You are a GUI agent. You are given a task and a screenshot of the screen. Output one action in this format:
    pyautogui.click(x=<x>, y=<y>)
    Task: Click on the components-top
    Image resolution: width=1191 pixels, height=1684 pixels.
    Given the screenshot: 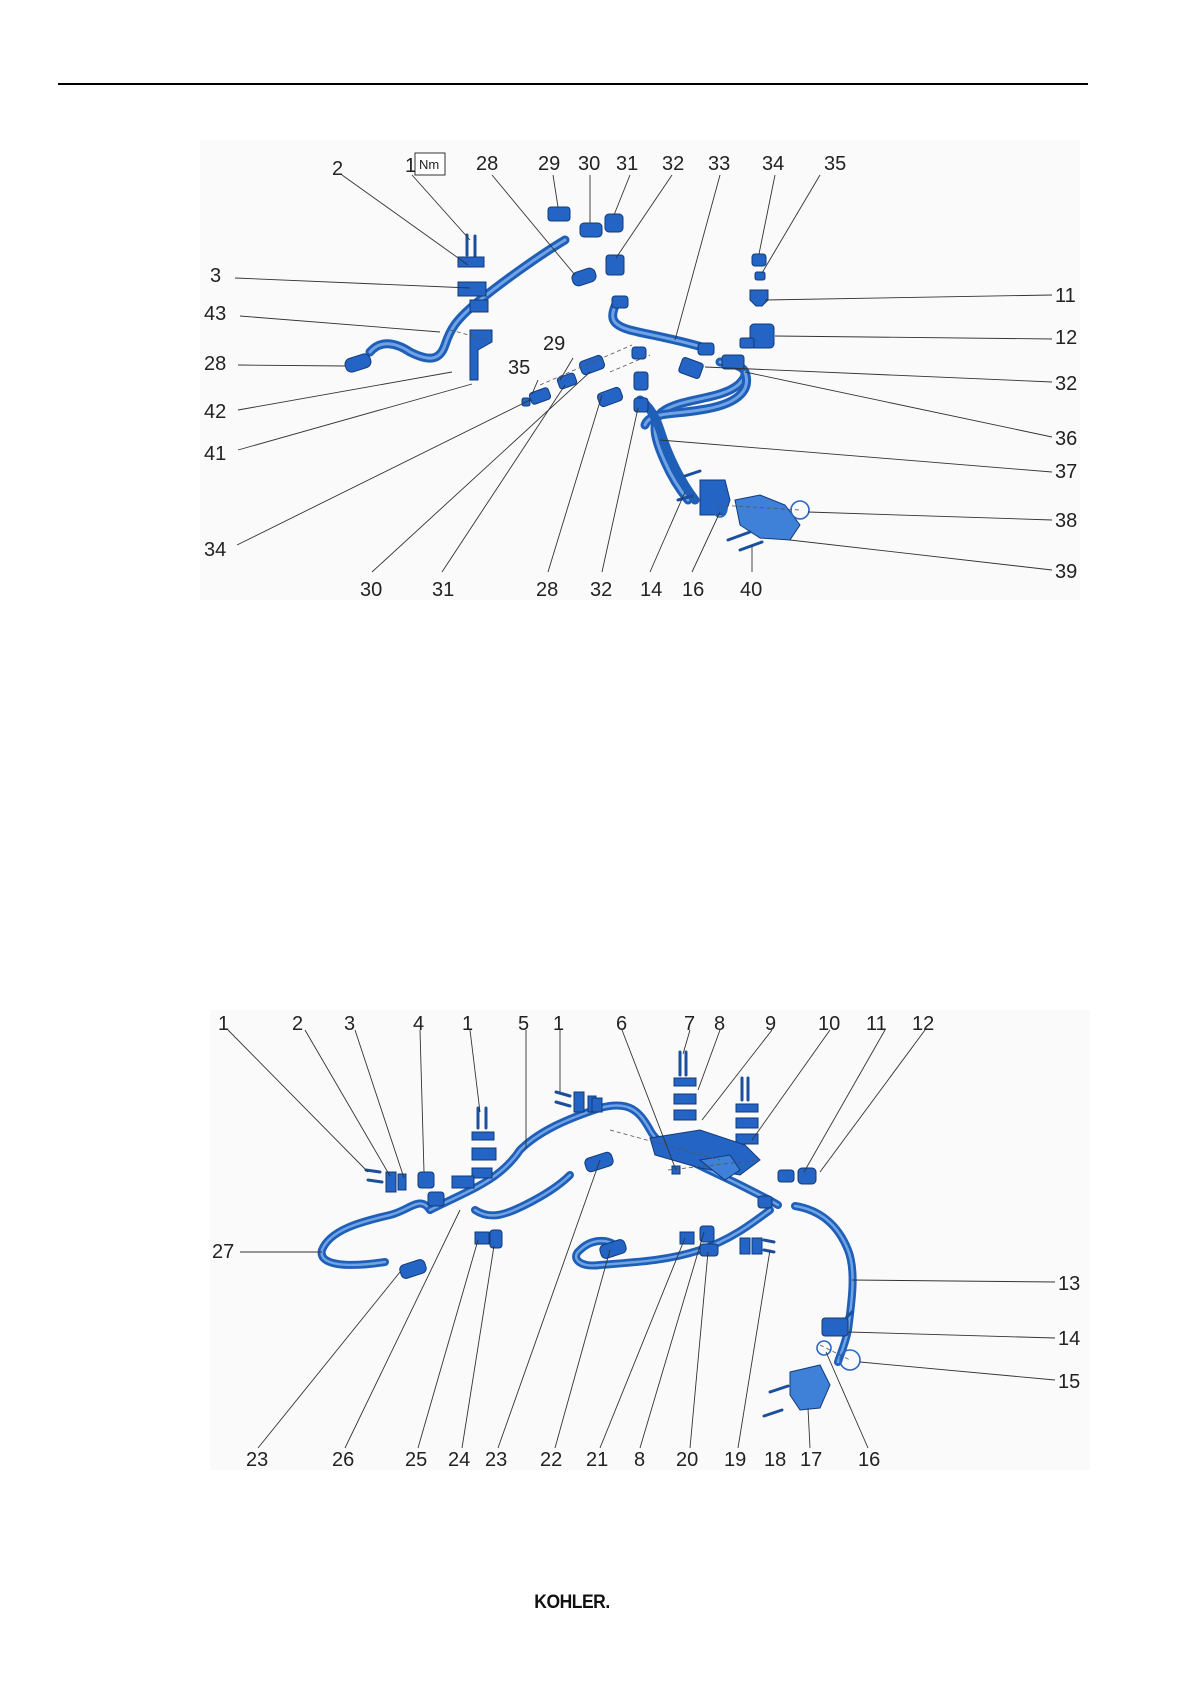 What is the action you would take?
    pyautogui.click(x=577, y=379)
    